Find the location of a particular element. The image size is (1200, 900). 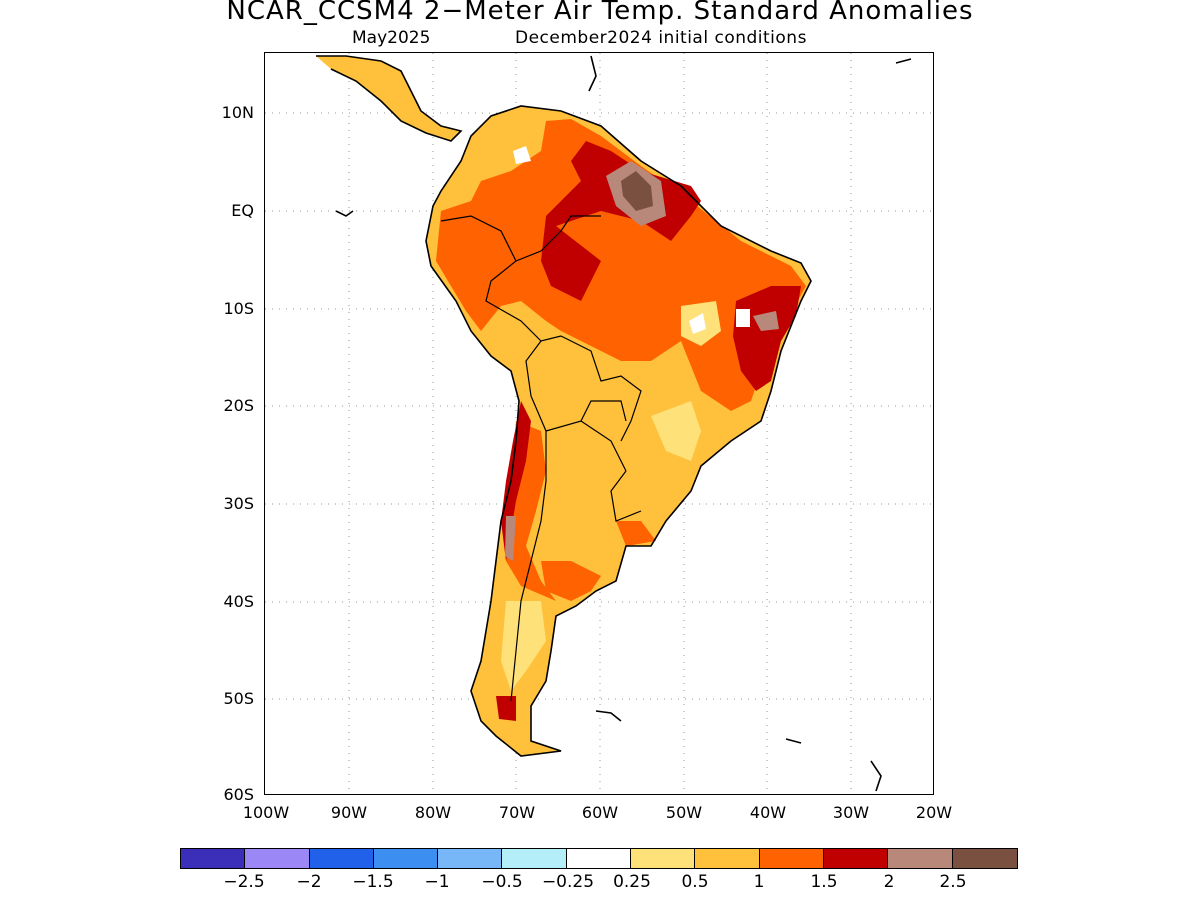

initial-conditions: December2024 initial conditions is located at coordinates (661, 38).